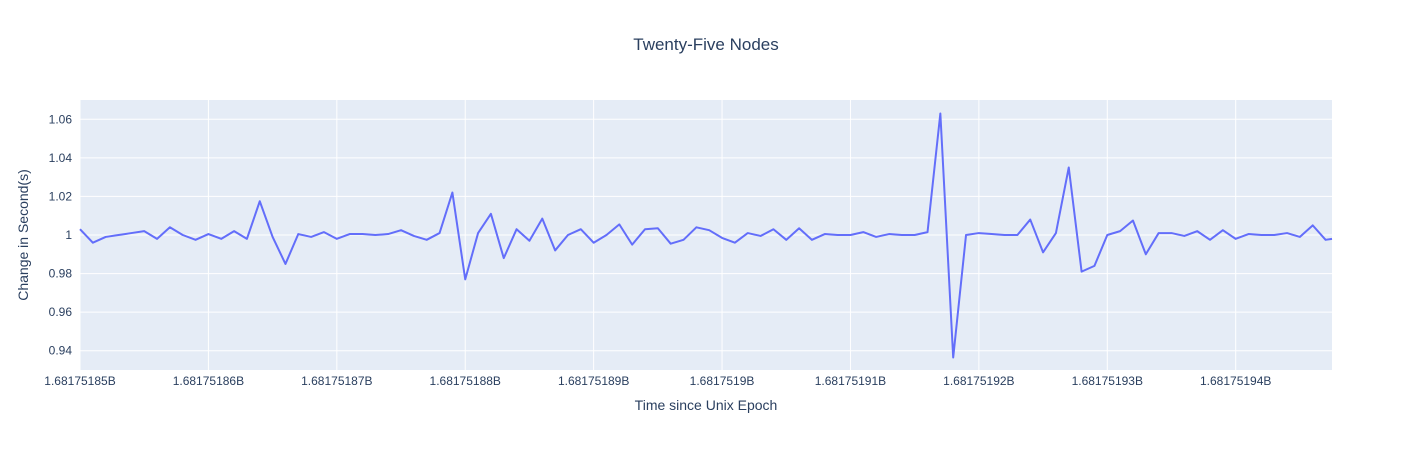 The height and width of the screenshot is (450, 1412). Describe the element at coordinates (850, 381) in the screenshot. I see `x-tick-label: 1.68175191B` at that location.